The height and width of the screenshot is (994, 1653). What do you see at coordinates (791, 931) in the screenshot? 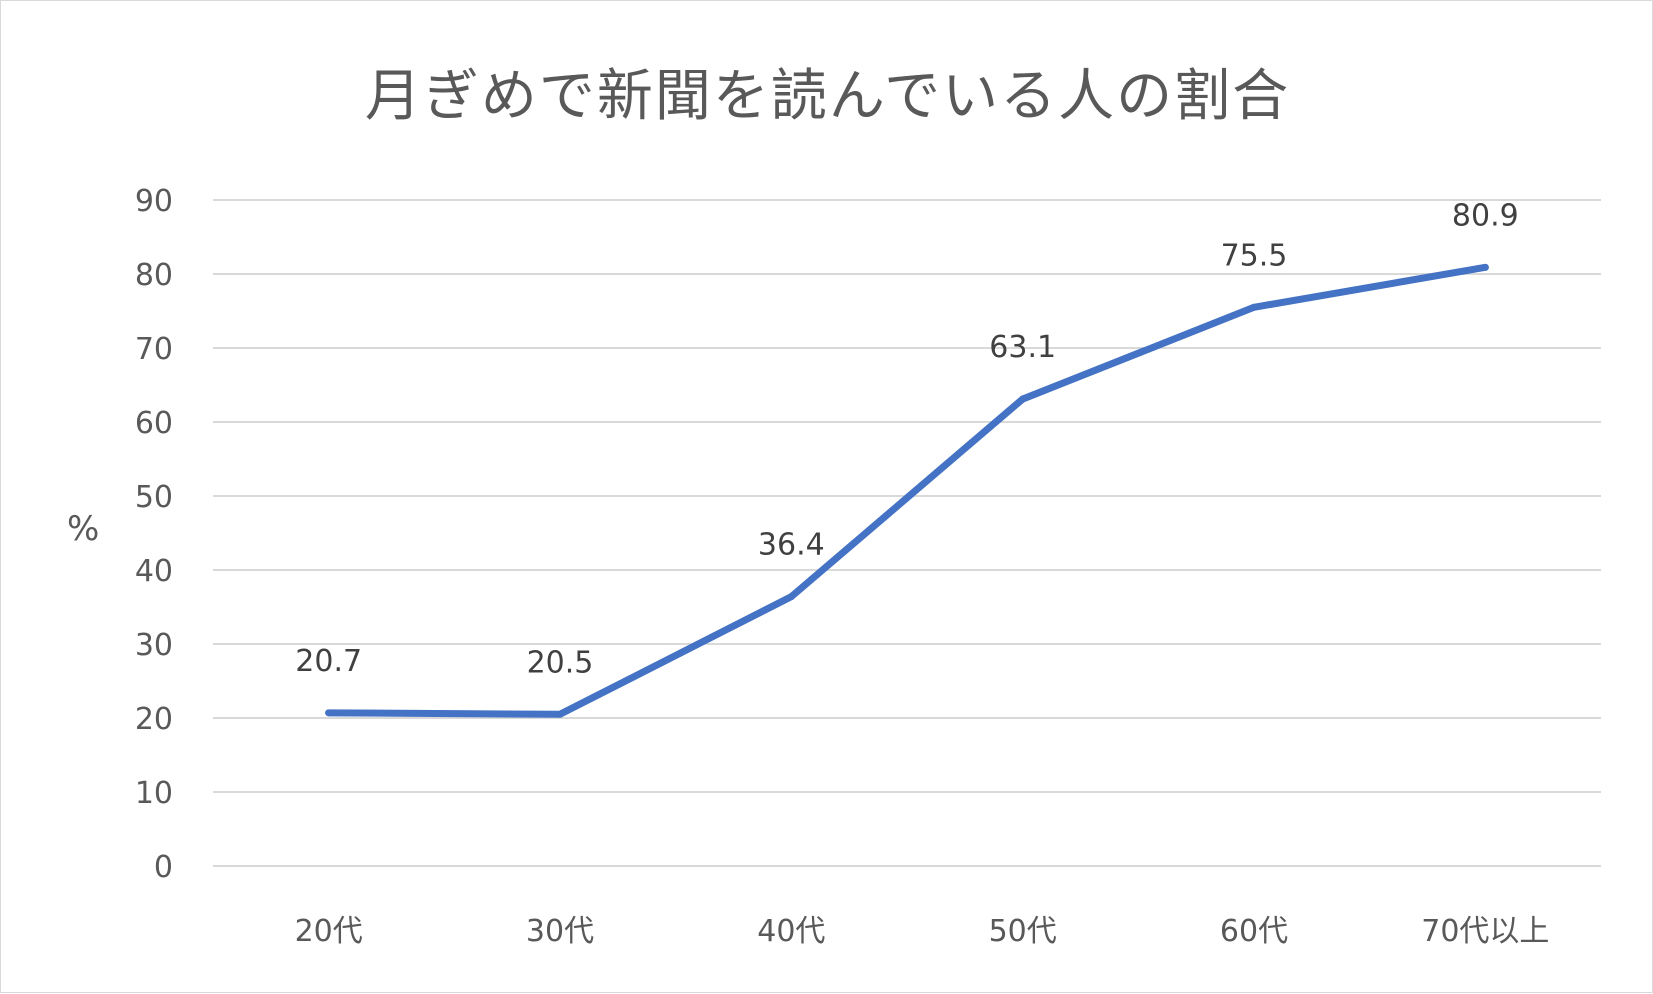
I see `x-tick-label-2: 40代` at bounding box center [791, 931].